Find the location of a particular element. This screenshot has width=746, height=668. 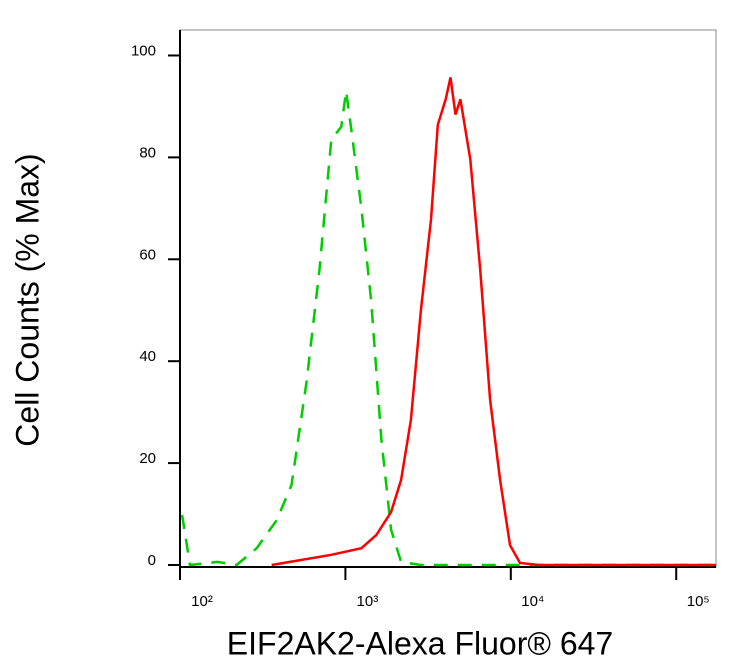

y-tick-label: 40 is located at coordinates (147, 356).